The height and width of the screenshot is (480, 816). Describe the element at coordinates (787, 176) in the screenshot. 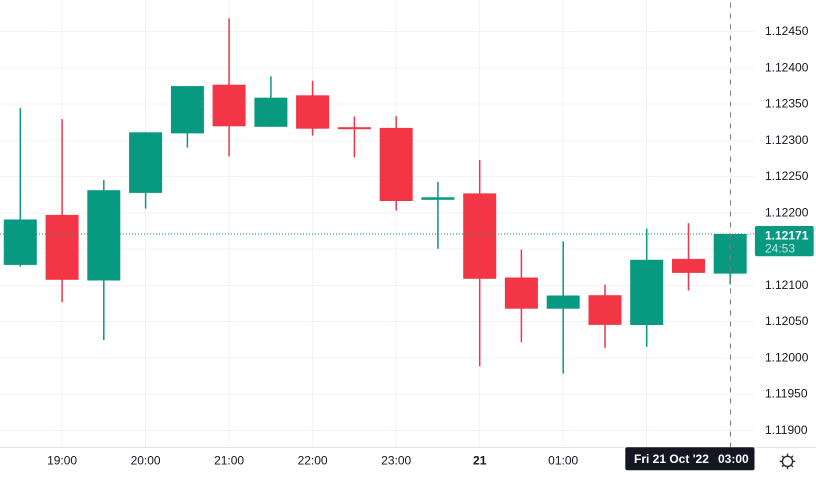

I see `svg-text: 1.12250` at that location.